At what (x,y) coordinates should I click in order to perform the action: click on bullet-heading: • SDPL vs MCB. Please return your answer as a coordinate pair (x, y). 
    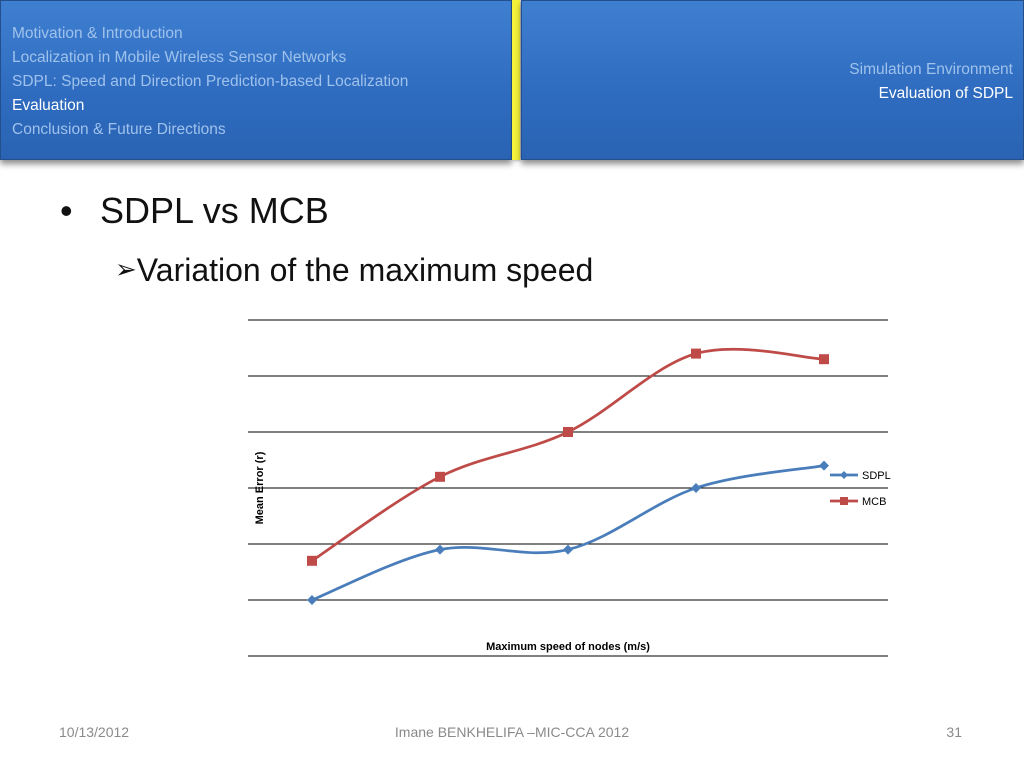
    Looking at the image, I should click on (194, 211).